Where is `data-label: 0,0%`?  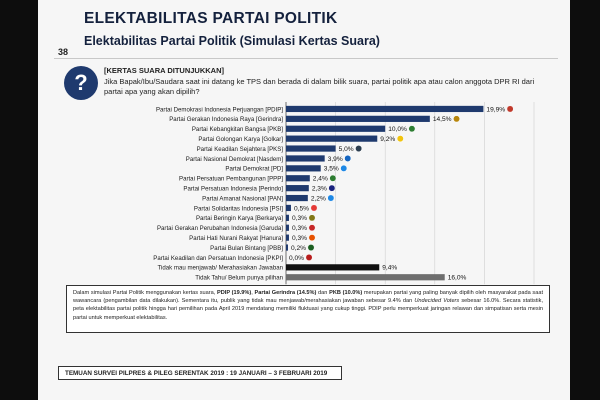 data-label: 0,0% is located at coordinates (296, 258).